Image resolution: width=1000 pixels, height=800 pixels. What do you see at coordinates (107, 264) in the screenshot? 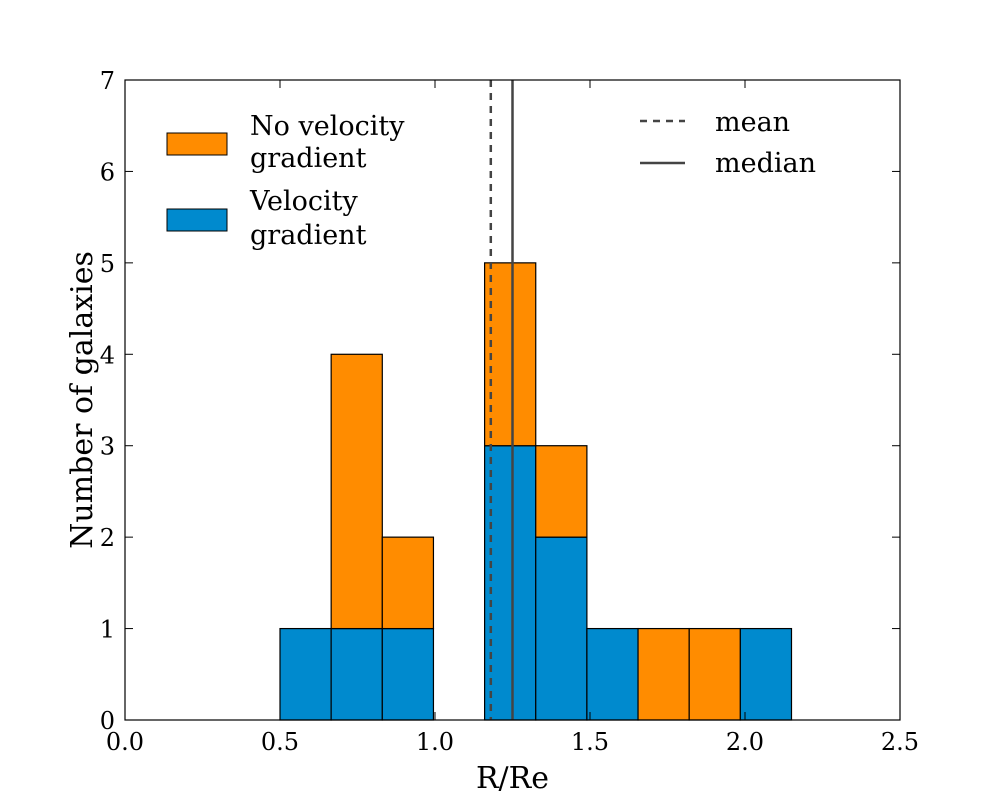
I see `y-tick-label: 5` at bounding box center [107, 264].